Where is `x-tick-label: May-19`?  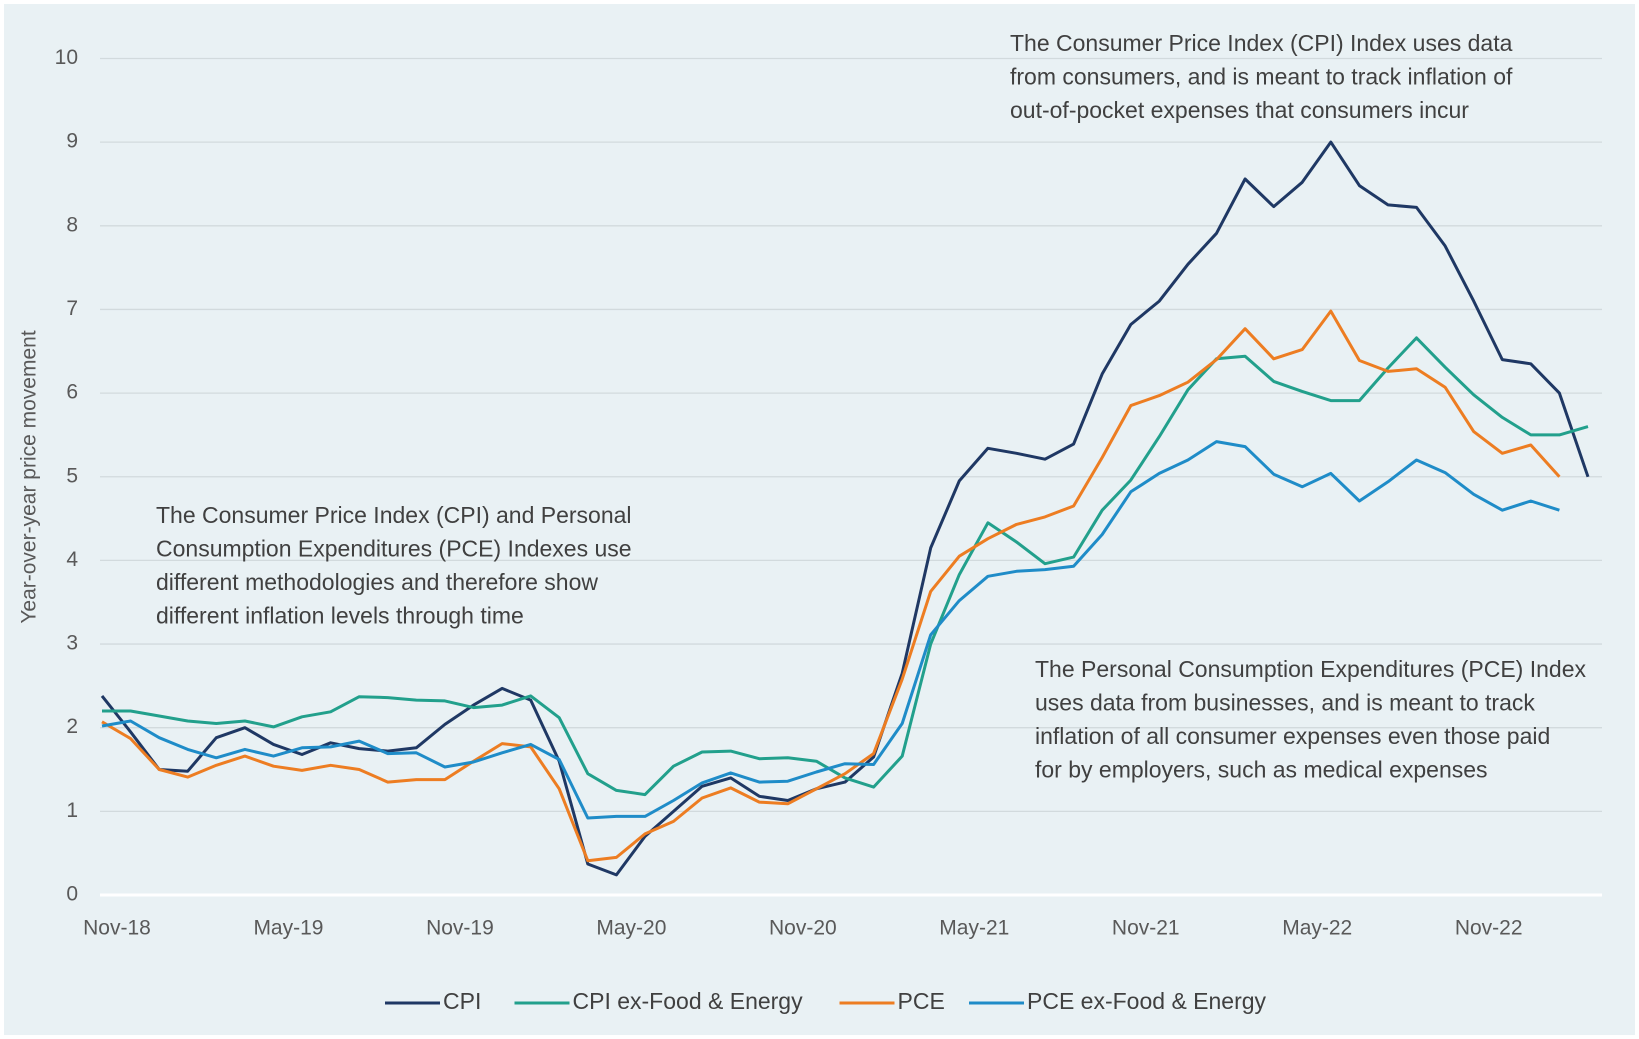
x-tick-label: May-19 is located at coordinates (288, 928).